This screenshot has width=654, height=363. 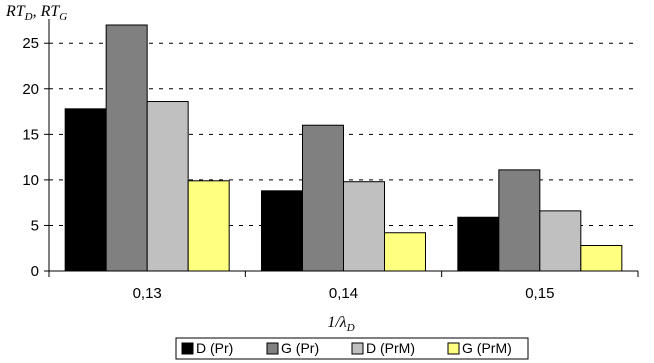 What do you see at coordinates (36, 13) in the screenshot?
I see `y-axis-label: RTD, RTG` at bounding box center [36, 13].